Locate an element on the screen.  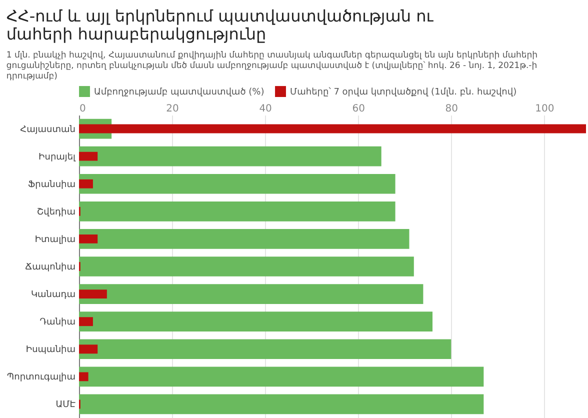
legend-label: Մահերը՝ 7 օրվա կտրվածքով (1մլն. բն. հաշվով) is located at coordinates (403, 92).